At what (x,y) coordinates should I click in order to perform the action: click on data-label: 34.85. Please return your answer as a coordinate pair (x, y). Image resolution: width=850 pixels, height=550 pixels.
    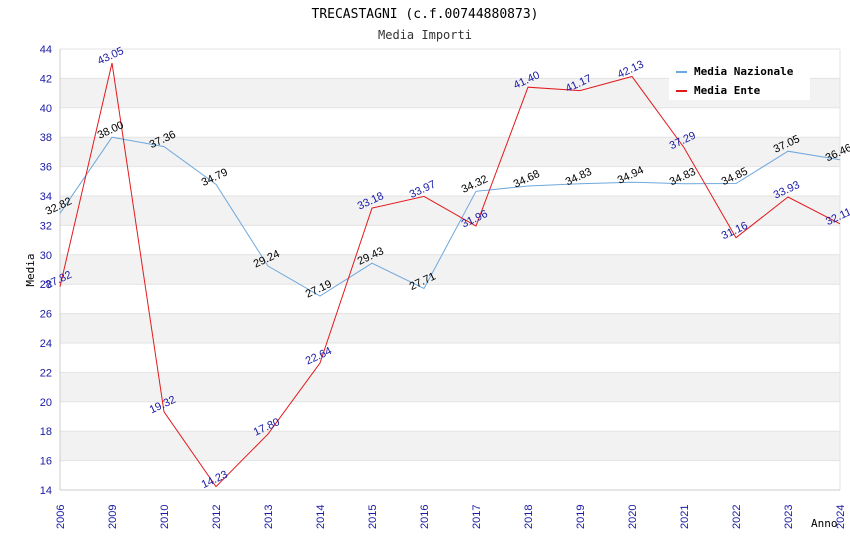
    Looking at the image, I should click on (735, 177).